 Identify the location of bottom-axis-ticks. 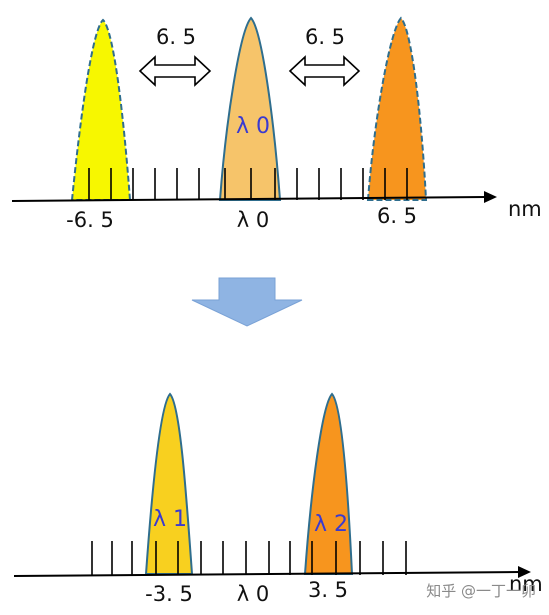
(249, 558).